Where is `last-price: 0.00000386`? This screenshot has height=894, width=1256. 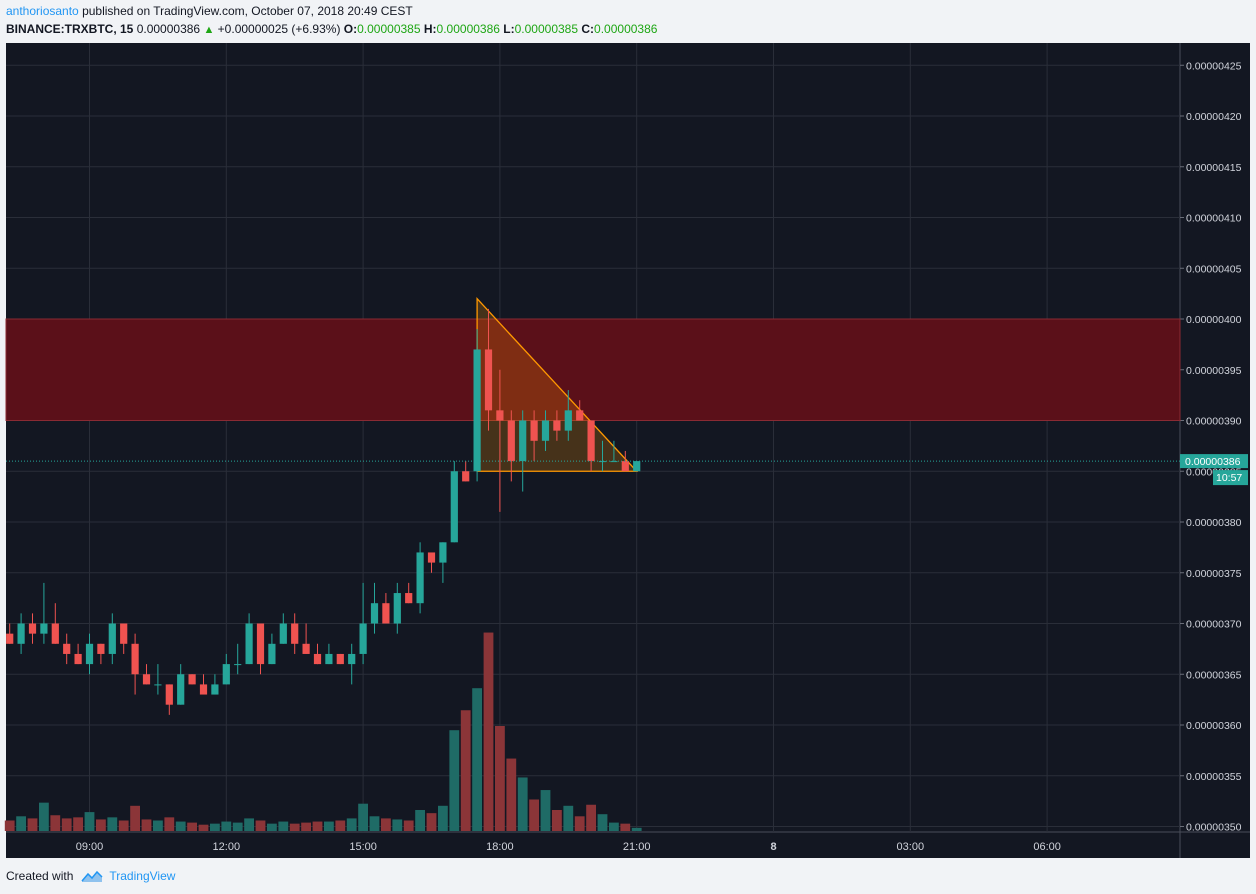
last-price: 0.00000386 is located at coordinates (168, 29).